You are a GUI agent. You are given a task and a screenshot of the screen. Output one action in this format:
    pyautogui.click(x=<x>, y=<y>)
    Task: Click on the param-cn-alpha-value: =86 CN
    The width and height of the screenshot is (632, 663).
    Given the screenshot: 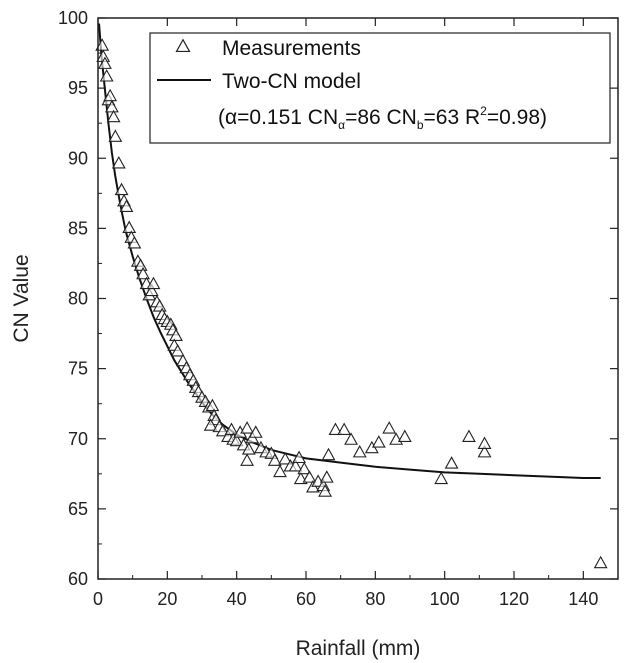 What is the action you would take?
    pyautogui.click(x=381, y=117)
    